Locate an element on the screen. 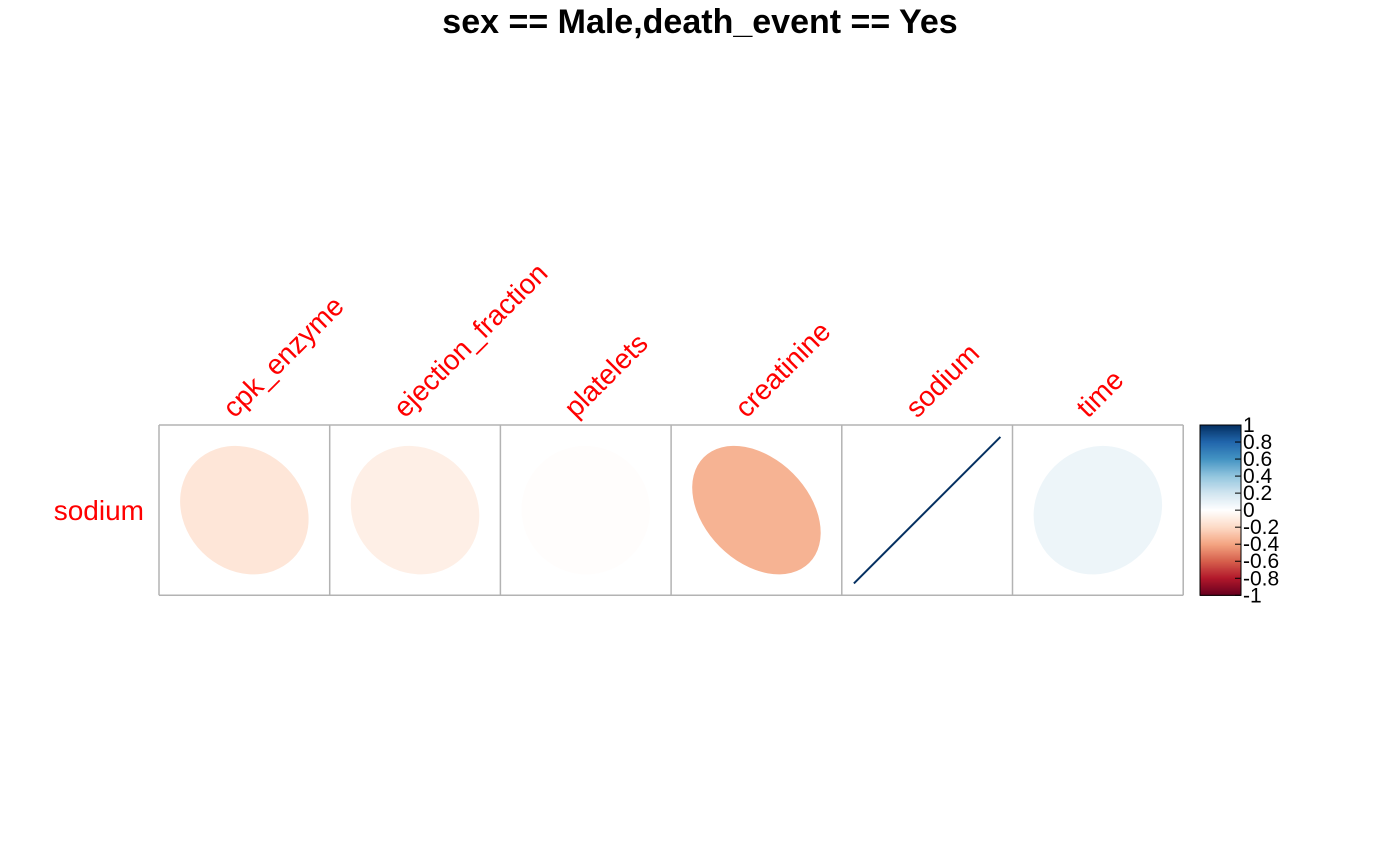 Image resolution: width=1400 pixels, height=866 pixels. colorbar-tick-label: 1 is located at coordinates (1249, 425).